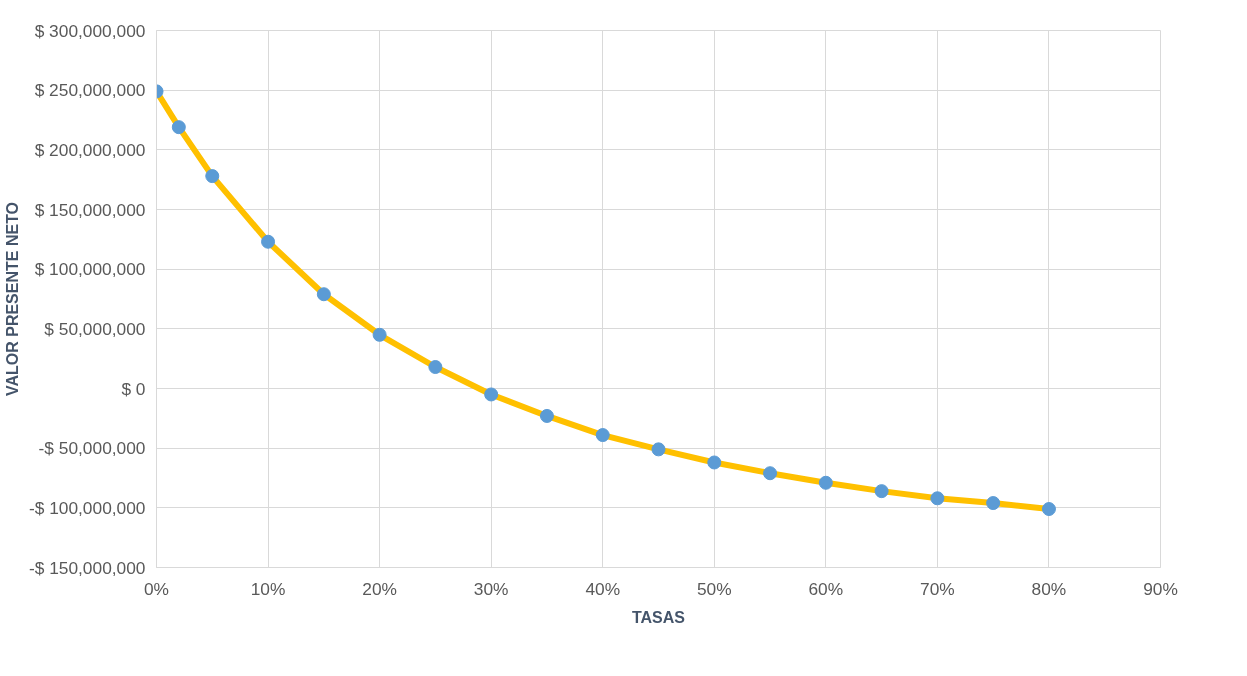  Describe the element at coordinates (133, 388) in the screenshot. I see `y-tick-label: $ 0` at that location.